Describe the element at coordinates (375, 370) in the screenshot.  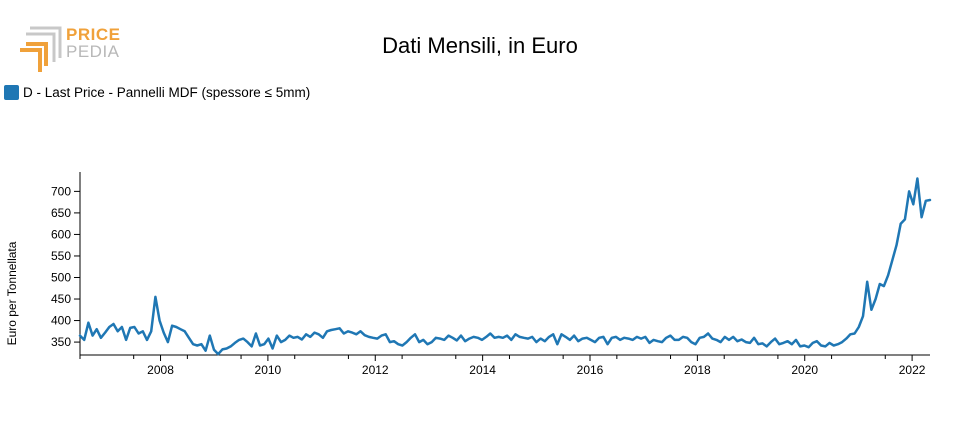
I see `x-tick-label: 2012` at that location.